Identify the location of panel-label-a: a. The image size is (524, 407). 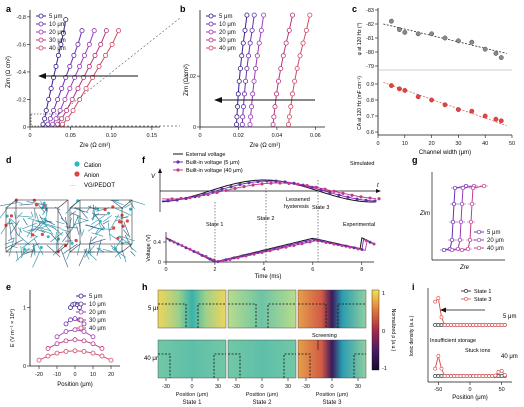
(9, 9).